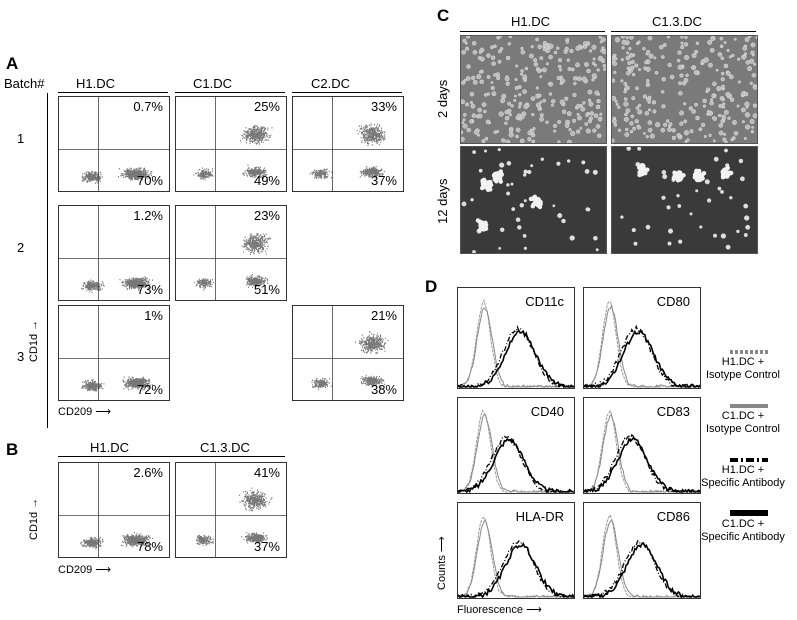 This screenshot has height=620, width=797. I want to click on y-axis-text: Counts, so click(442, 572).